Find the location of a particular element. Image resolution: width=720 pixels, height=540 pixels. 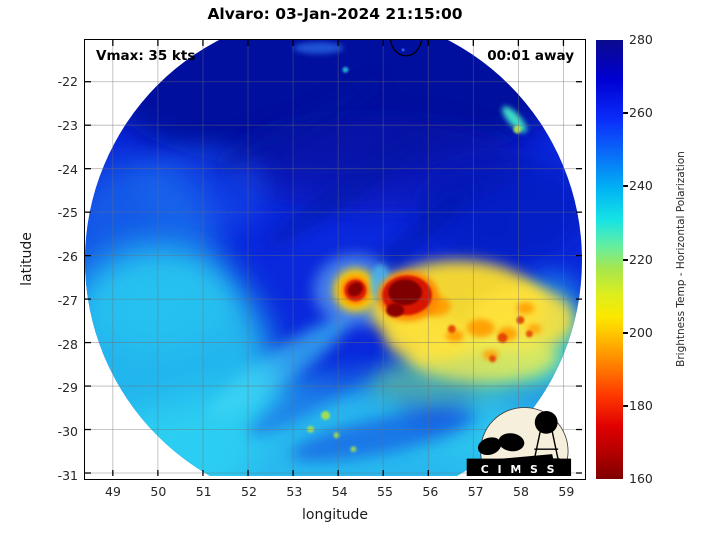

y-tick-label: -25 is located at coordinates (67, 213).